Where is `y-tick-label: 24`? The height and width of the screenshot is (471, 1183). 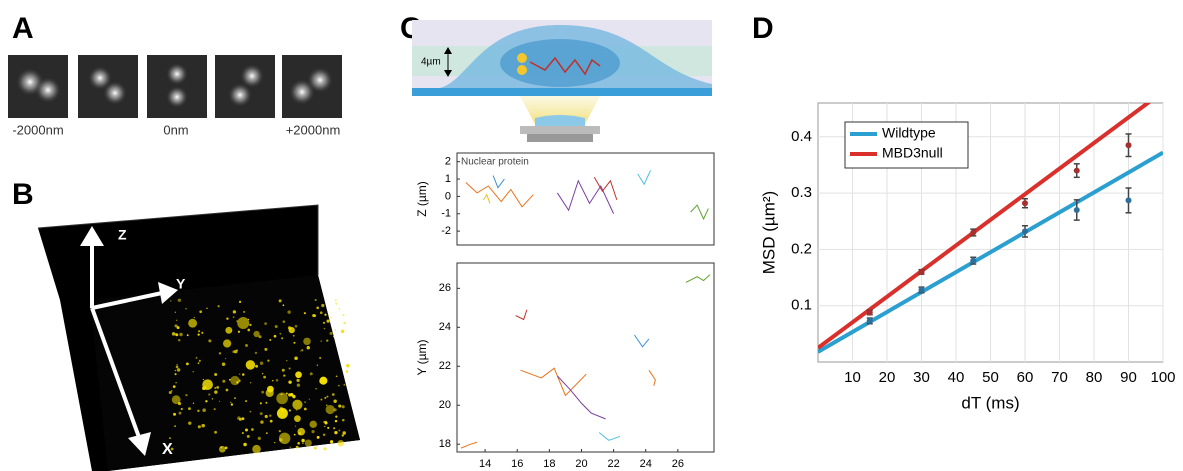 y-tick-label: 24 is located at coordinates (445, 327).